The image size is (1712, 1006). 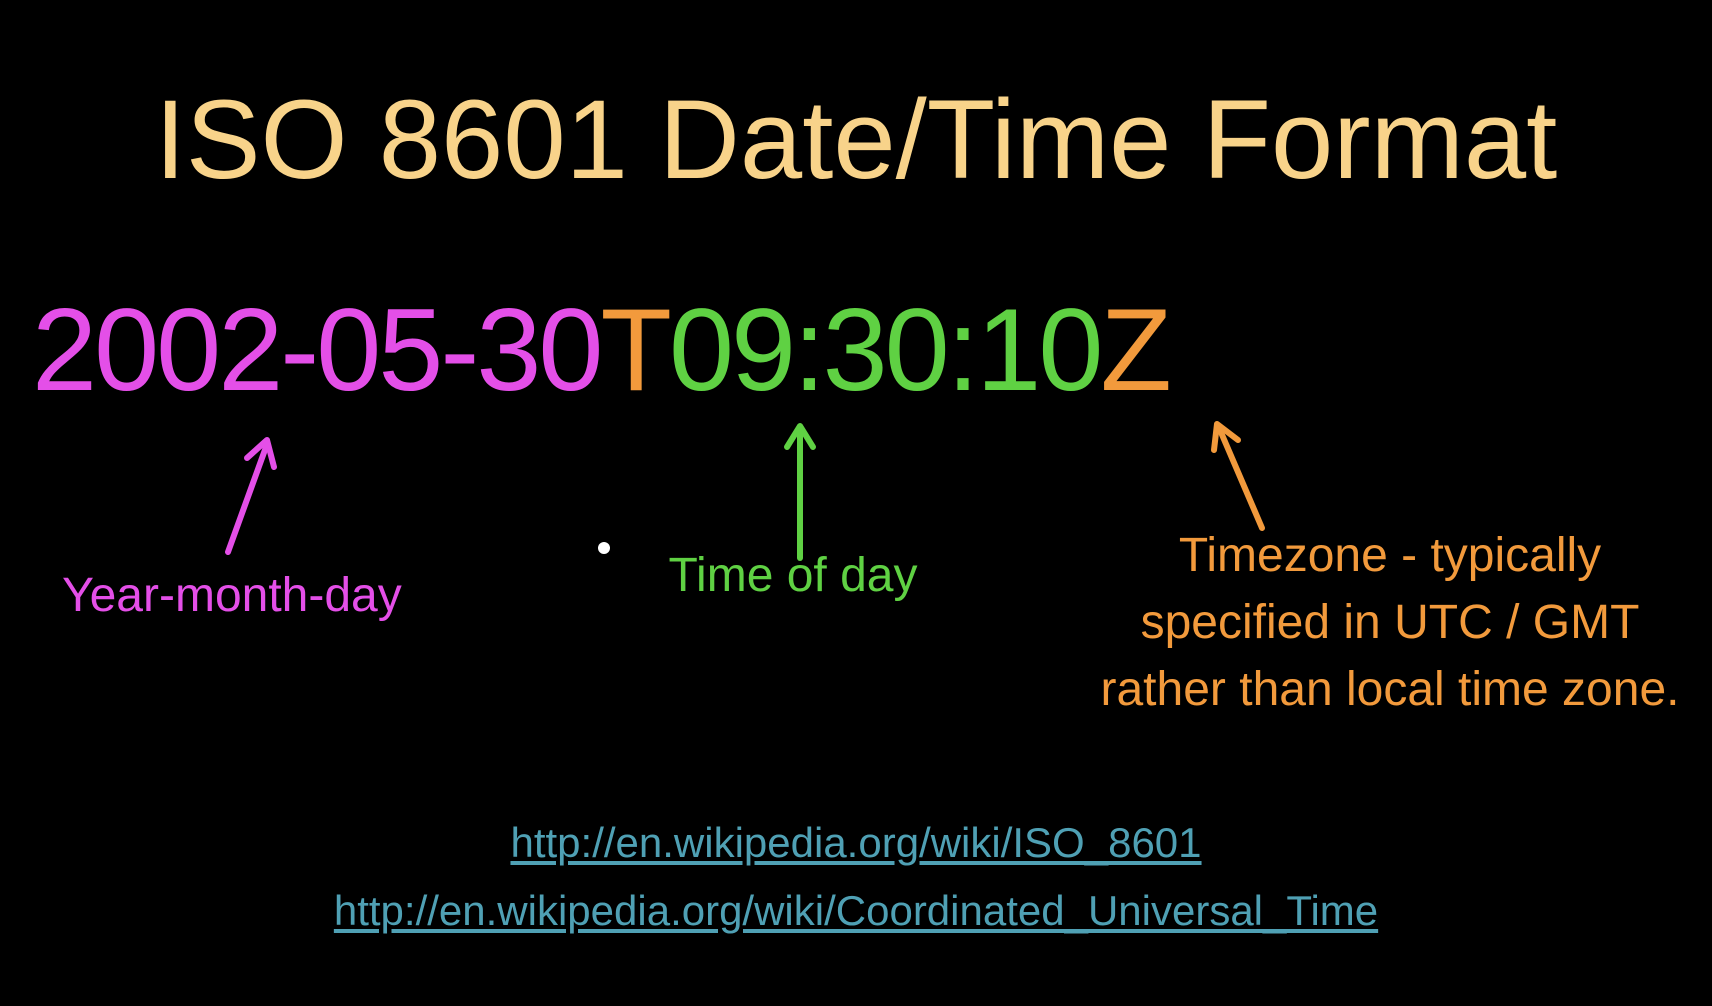 I want to click on slide-title: ISO 8601 Date/Time Format, so click(x=856, y=139).